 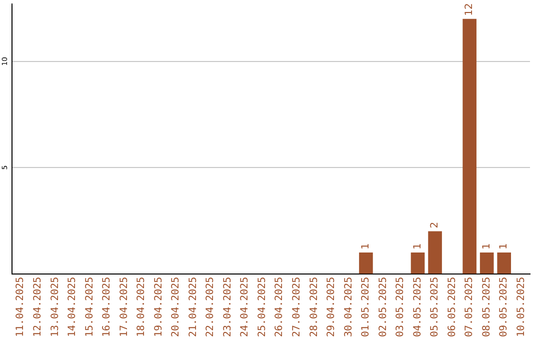 What do you see at coordinates (470, 9) in the screenshot?
I see `data-label: 12` at bounding box center [470, 9].